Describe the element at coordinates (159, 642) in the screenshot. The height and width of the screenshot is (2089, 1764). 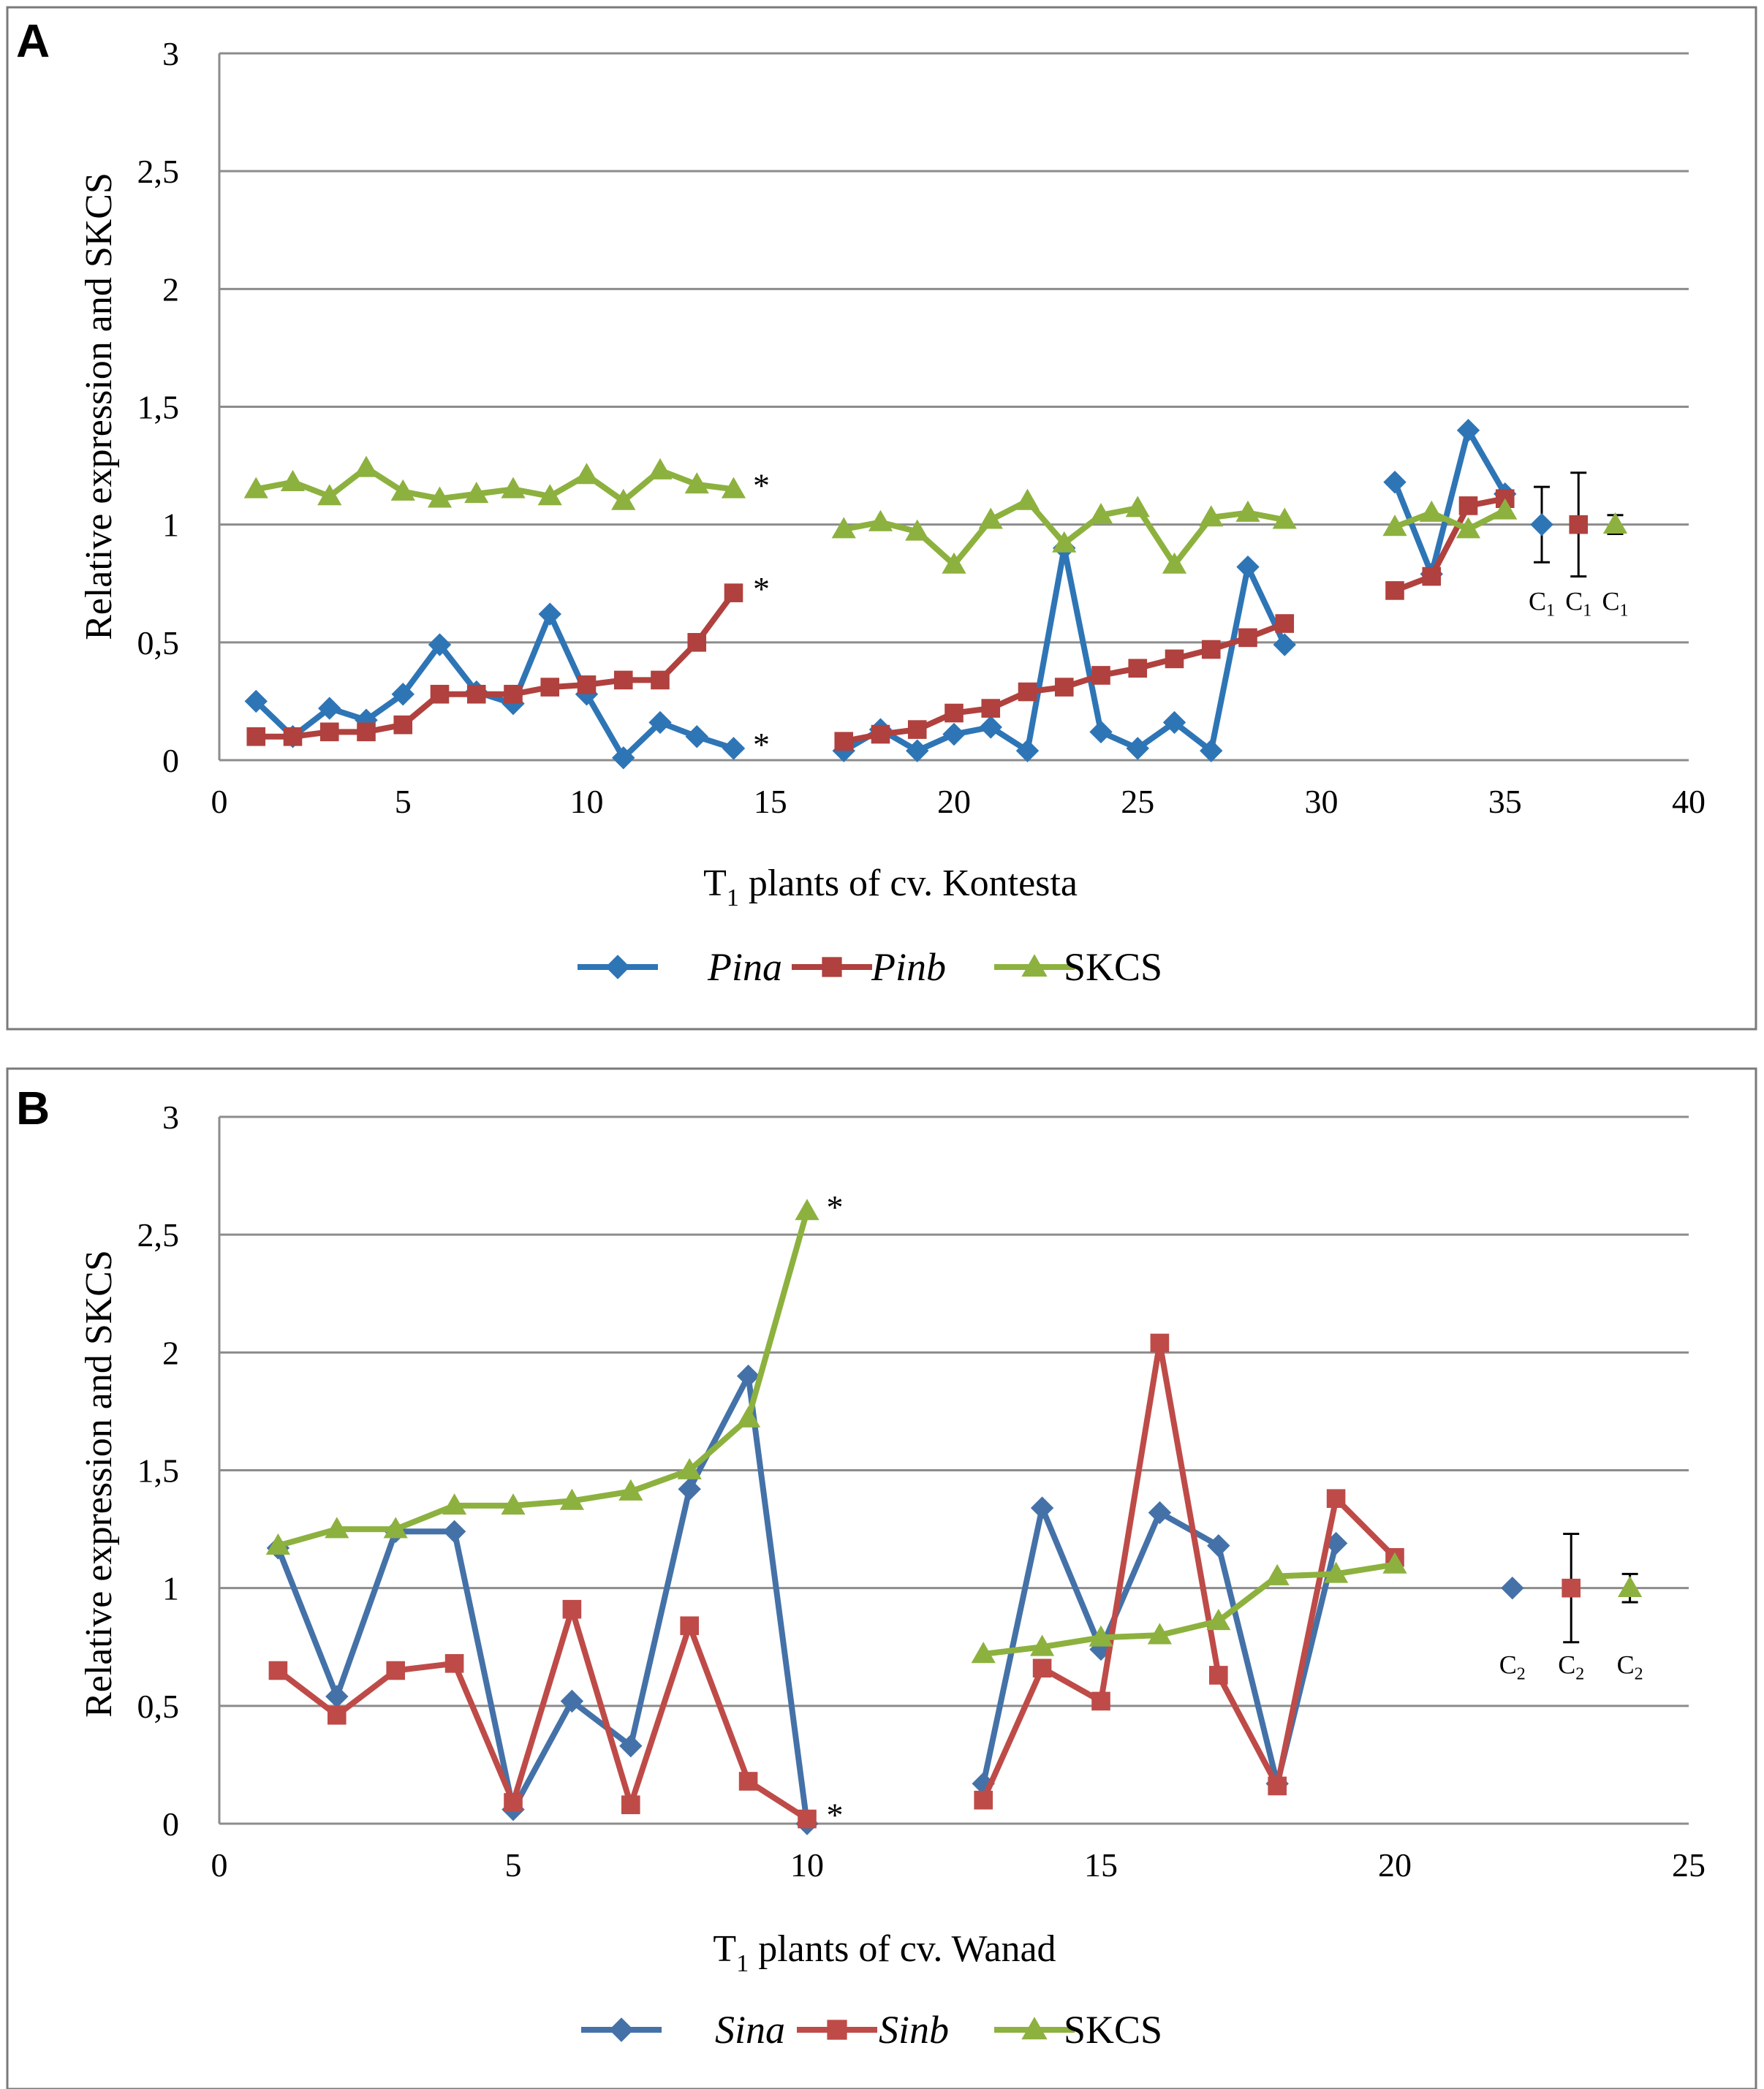
I see `y-tick-label: 0,5` at that location.